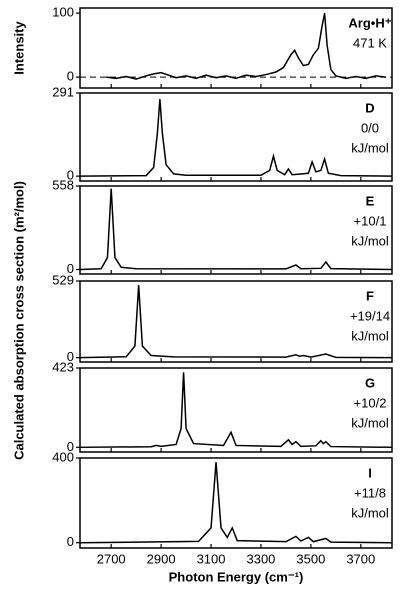 The height and width of the screenshot is (600, 403). What do you see at coordinates (370, 295) in the screenshot?
I see `panel-label: F` at bounding box center [370, 295].